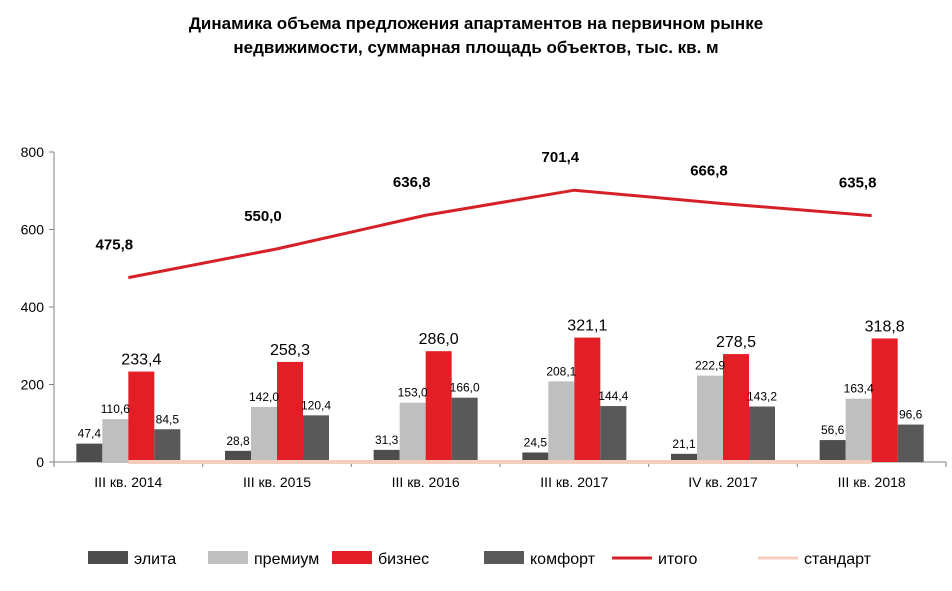  I want to click on data-label-комфорт: 84,5, so click(168, 419).